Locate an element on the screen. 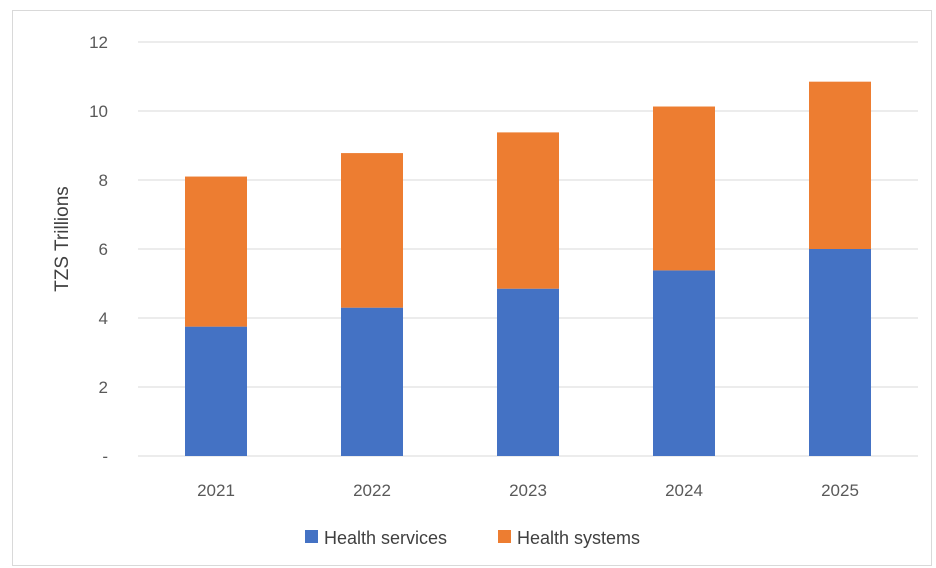 The height and width of the screenshot is (568, 936). y-tick-label: 10 is located at coordinates (98, 111).